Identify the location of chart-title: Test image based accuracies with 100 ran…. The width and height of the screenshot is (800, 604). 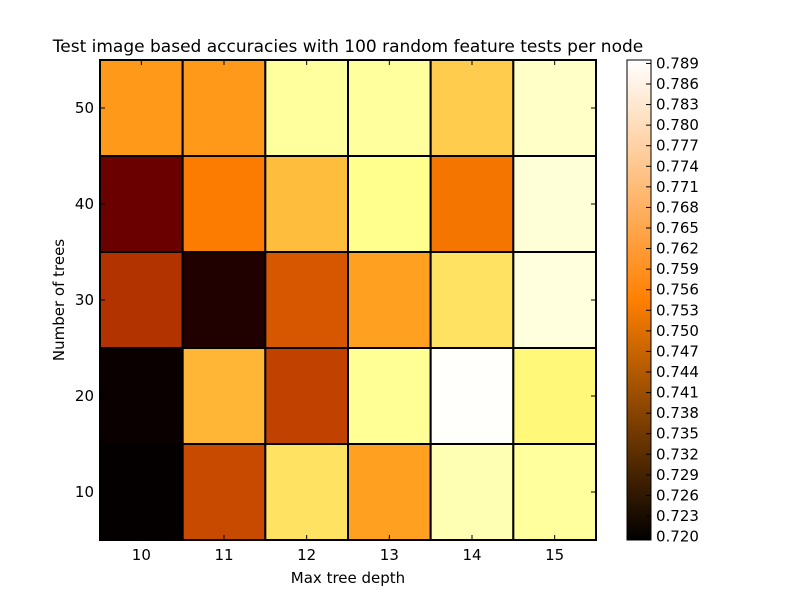
(347, 47).